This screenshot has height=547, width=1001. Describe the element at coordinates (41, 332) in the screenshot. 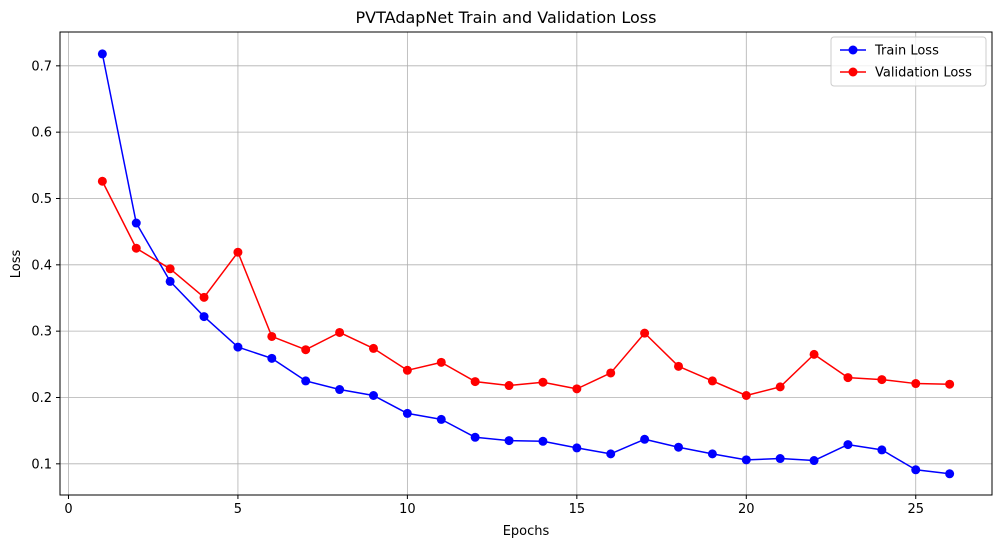

I see `y-tick-label: 0.3` at that location.